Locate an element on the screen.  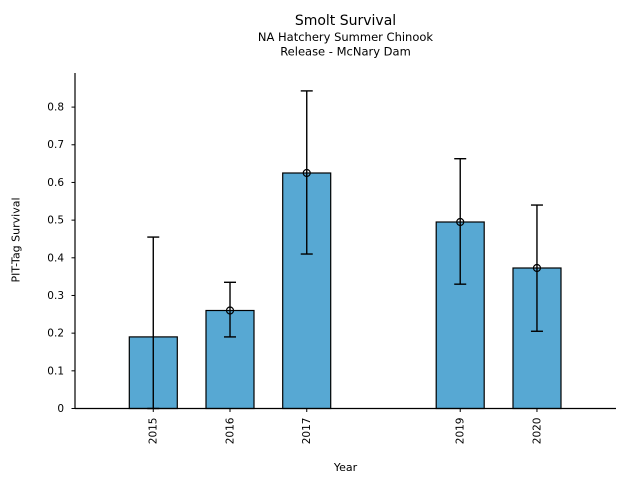
chart-title: Smolt Survival is located at coordinates (345, 21).